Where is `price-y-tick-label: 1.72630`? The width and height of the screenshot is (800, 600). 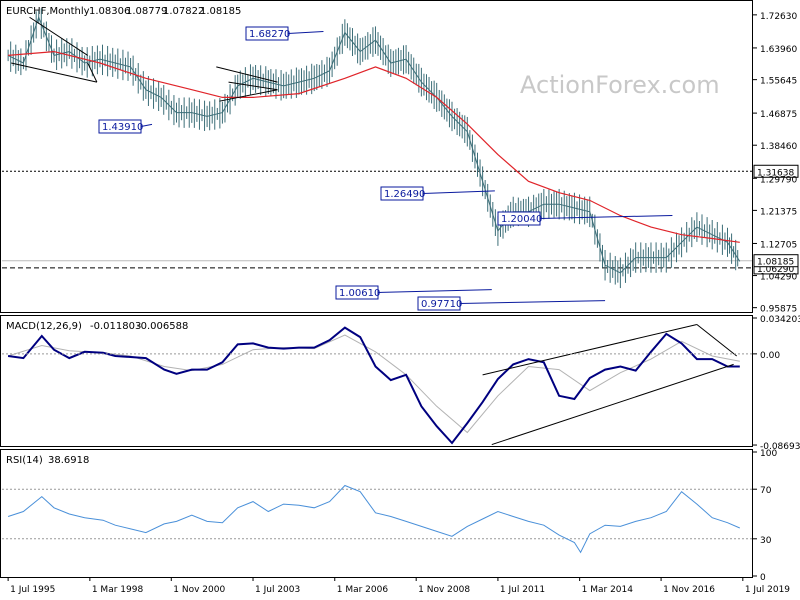
price-y-tick-label: 1.72630 is located at coordinates (778, 17).